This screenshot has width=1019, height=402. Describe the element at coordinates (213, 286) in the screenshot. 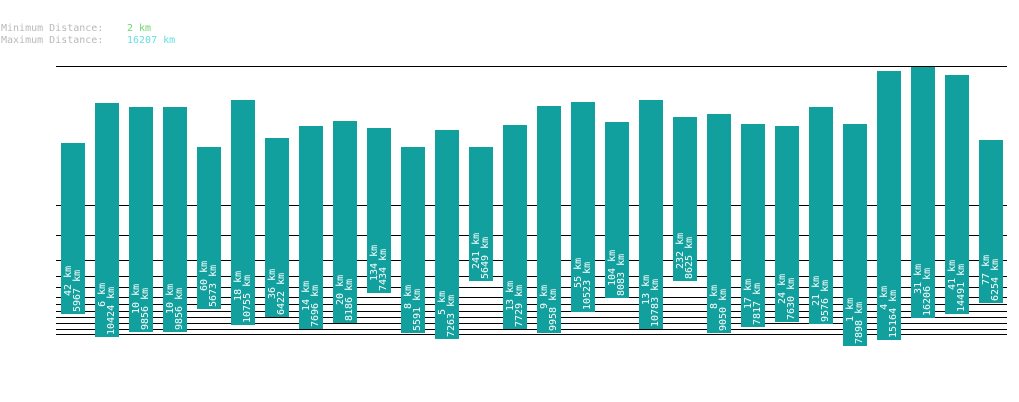

I see `bar-max-label: 5673 km` at that location.